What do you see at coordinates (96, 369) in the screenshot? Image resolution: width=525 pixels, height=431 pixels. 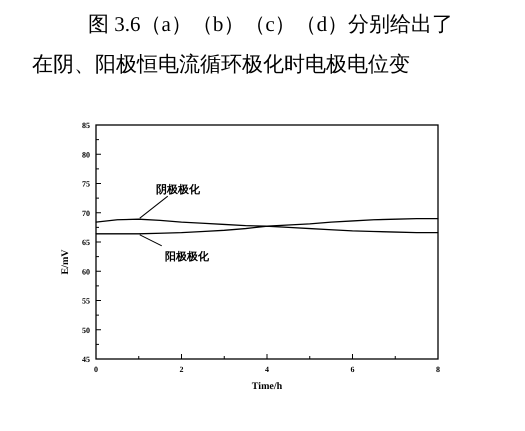 I see `x-tick-label: 0` at bounding box center [96, 369].